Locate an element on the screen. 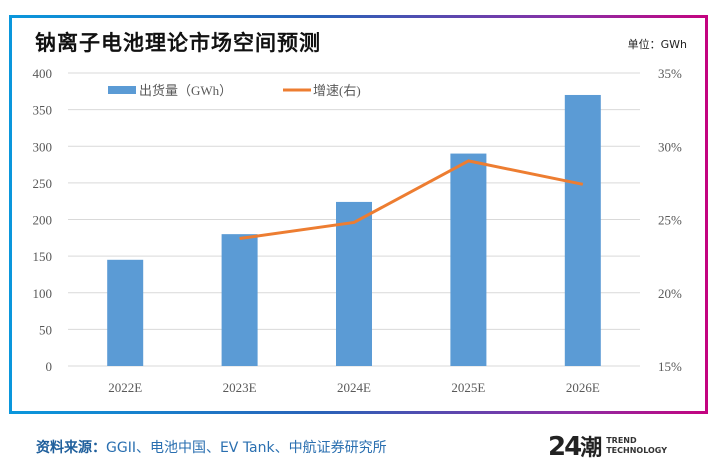  bar-2022E is located at coordinates (125, 312).